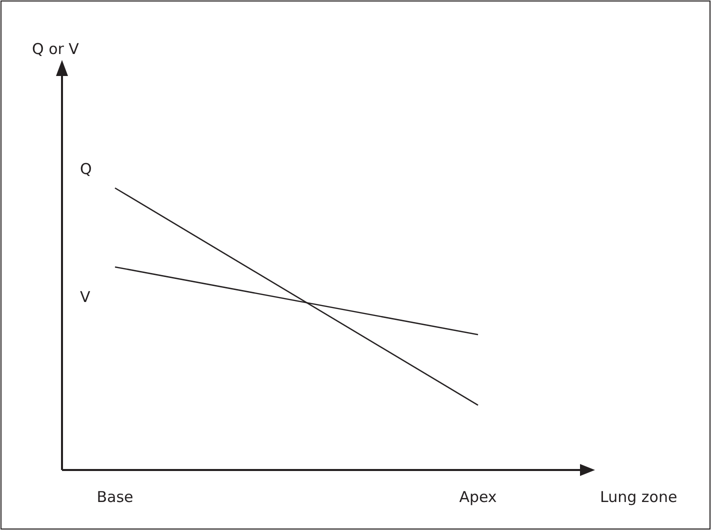  What do you see at coordinates (86, 169) in the screenshot?
I see `series-label: Q` at bounding box center [86, 169].